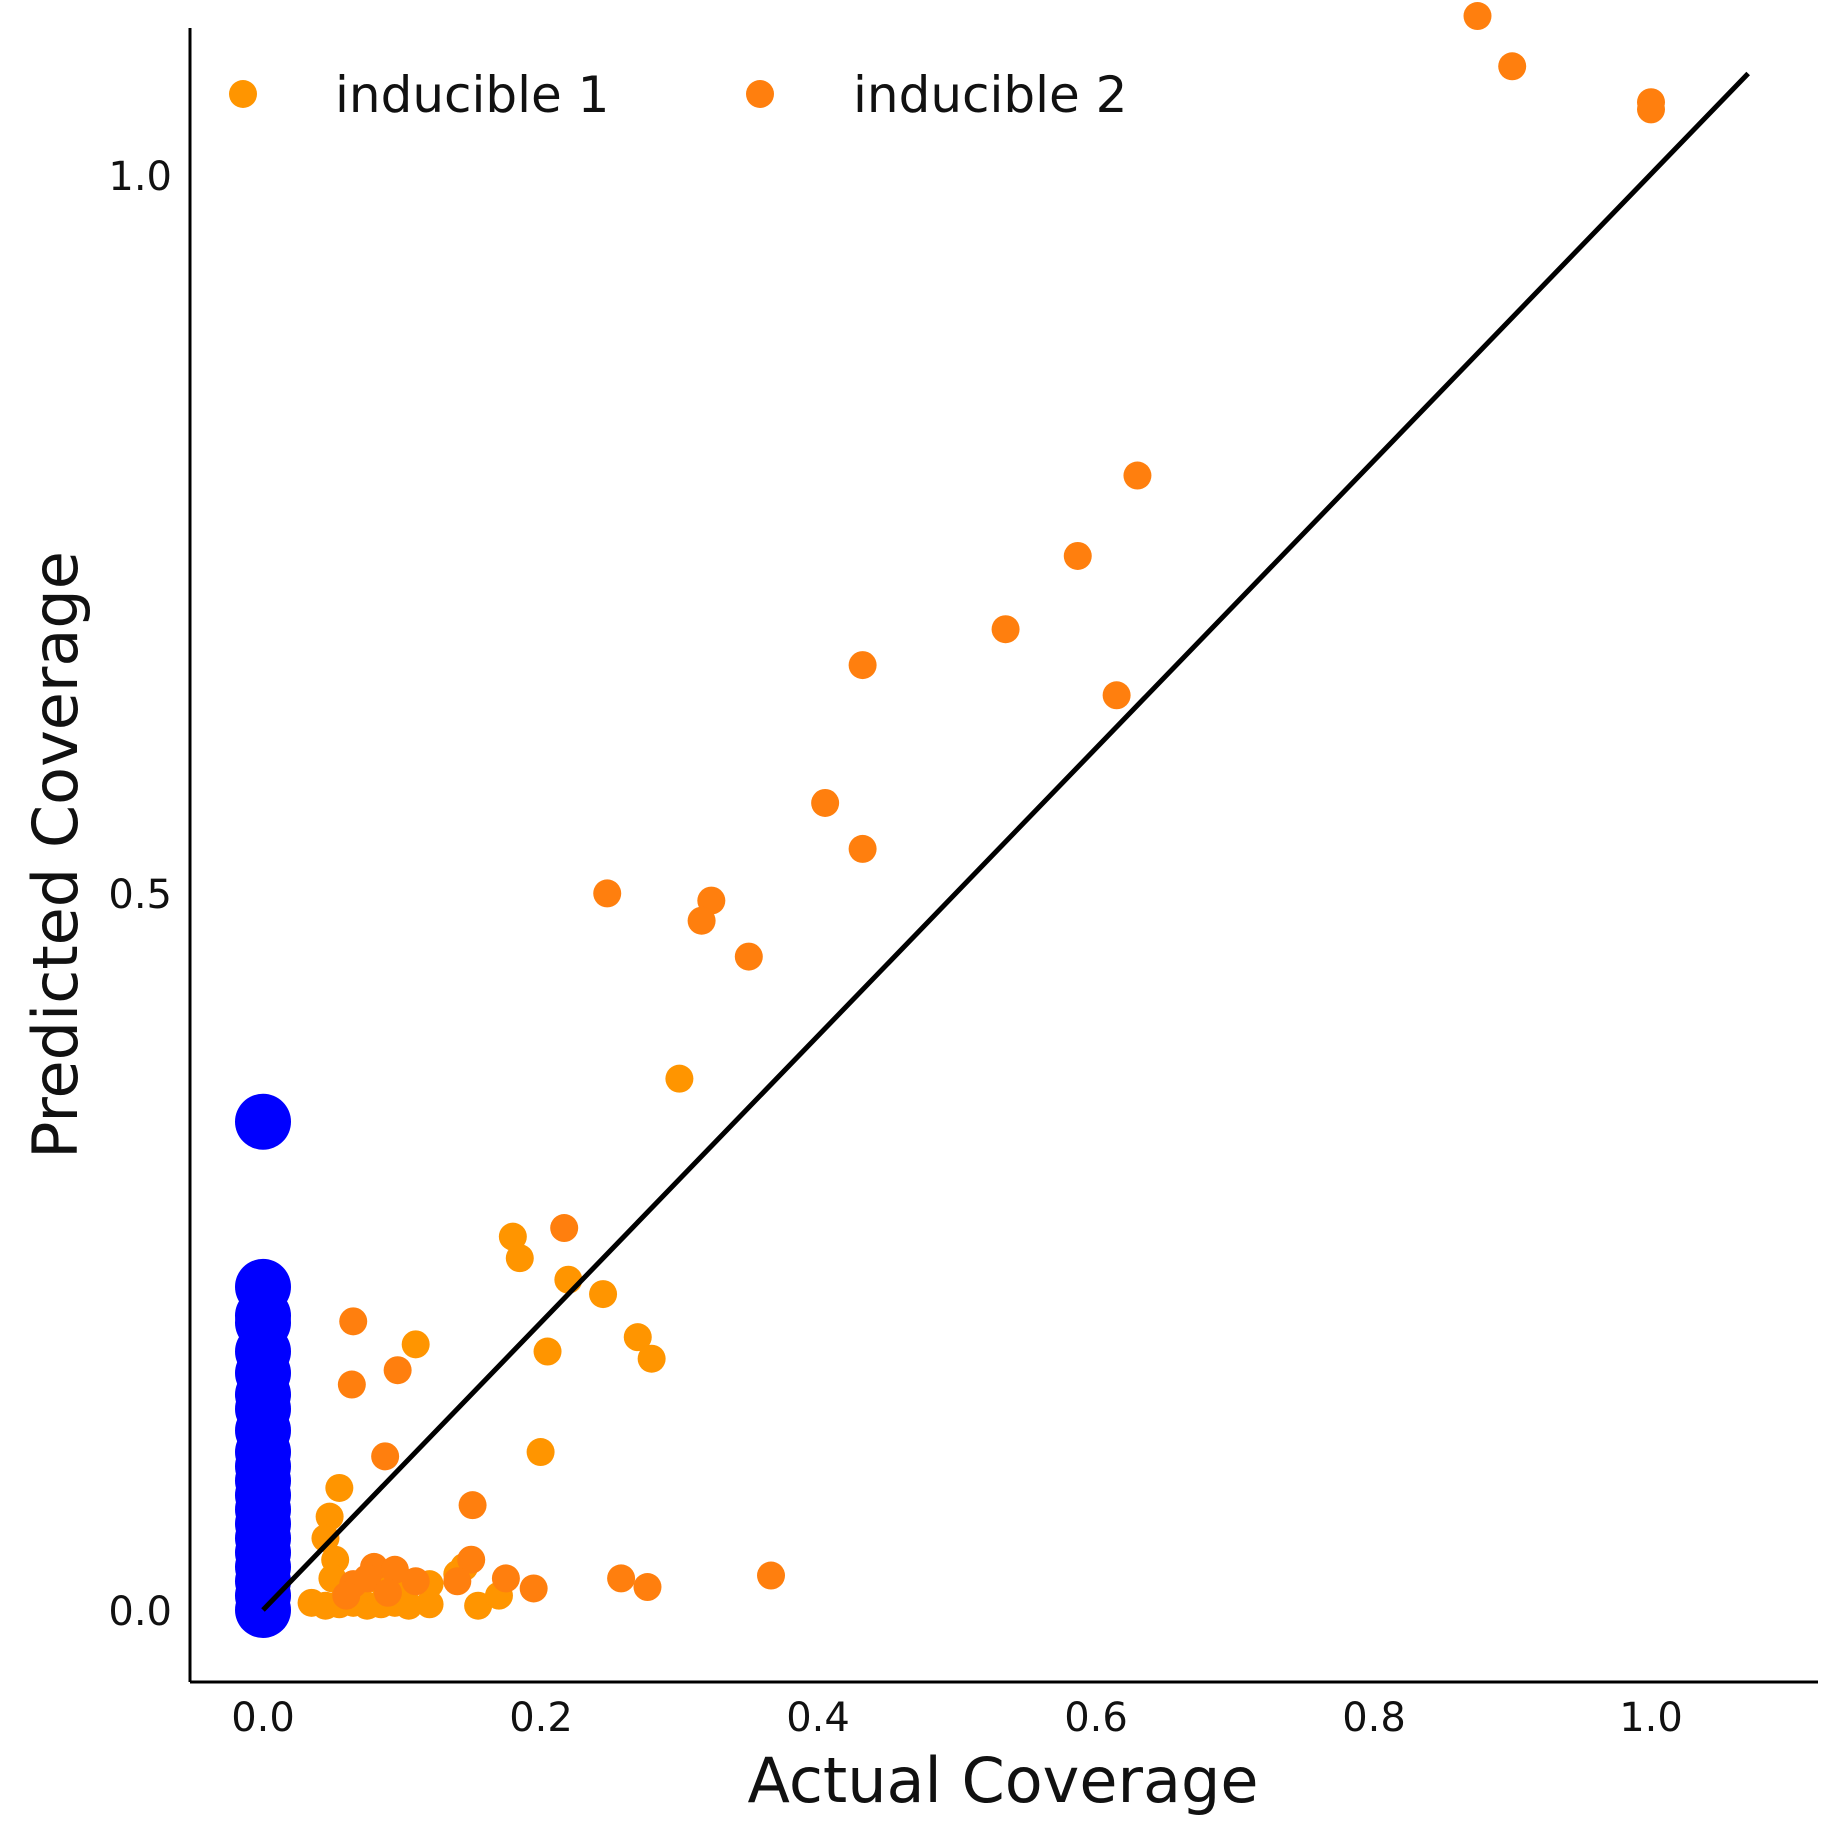 Image resolution: width=1834 pixels, height=1834 pixels. I want to click on legend-label-inducible-2: inducible 2, so click(990, 95).